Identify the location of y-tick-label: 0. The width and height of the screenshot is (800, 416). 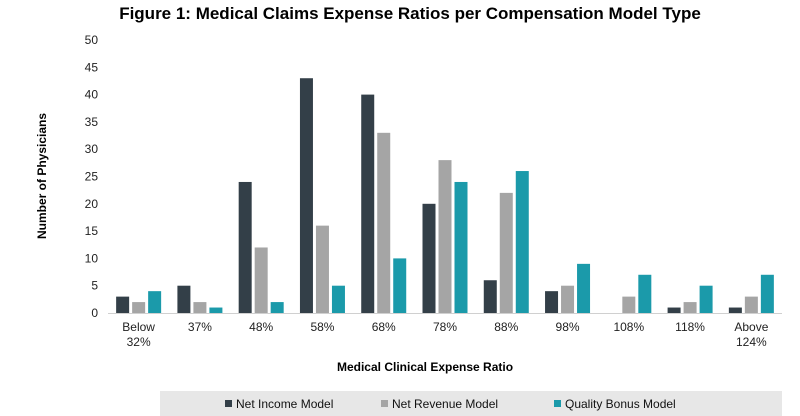
(94, 313).